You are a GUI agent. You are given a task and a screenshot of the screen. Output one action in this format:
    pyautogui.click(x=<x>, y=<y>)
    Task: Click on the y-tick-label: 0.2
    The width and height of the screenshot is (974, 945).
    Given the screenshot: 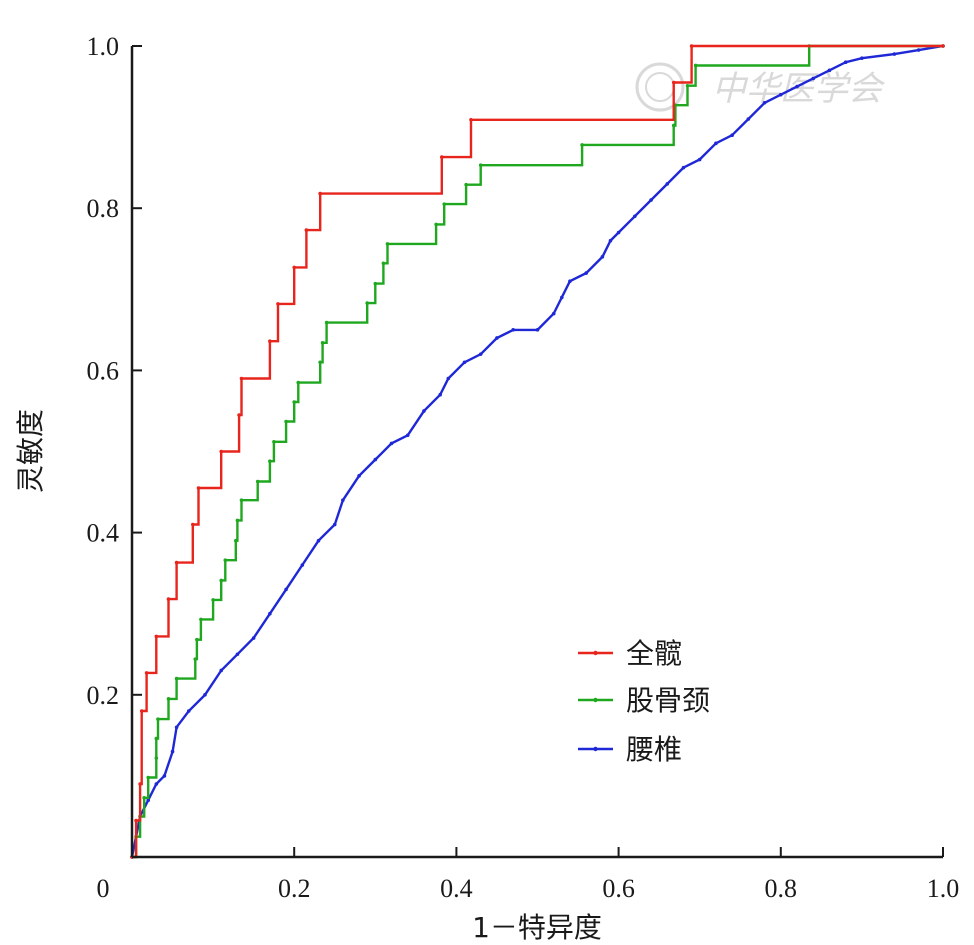 What is the action you would take?
    pyautogui.click(x=103, y=695)
    